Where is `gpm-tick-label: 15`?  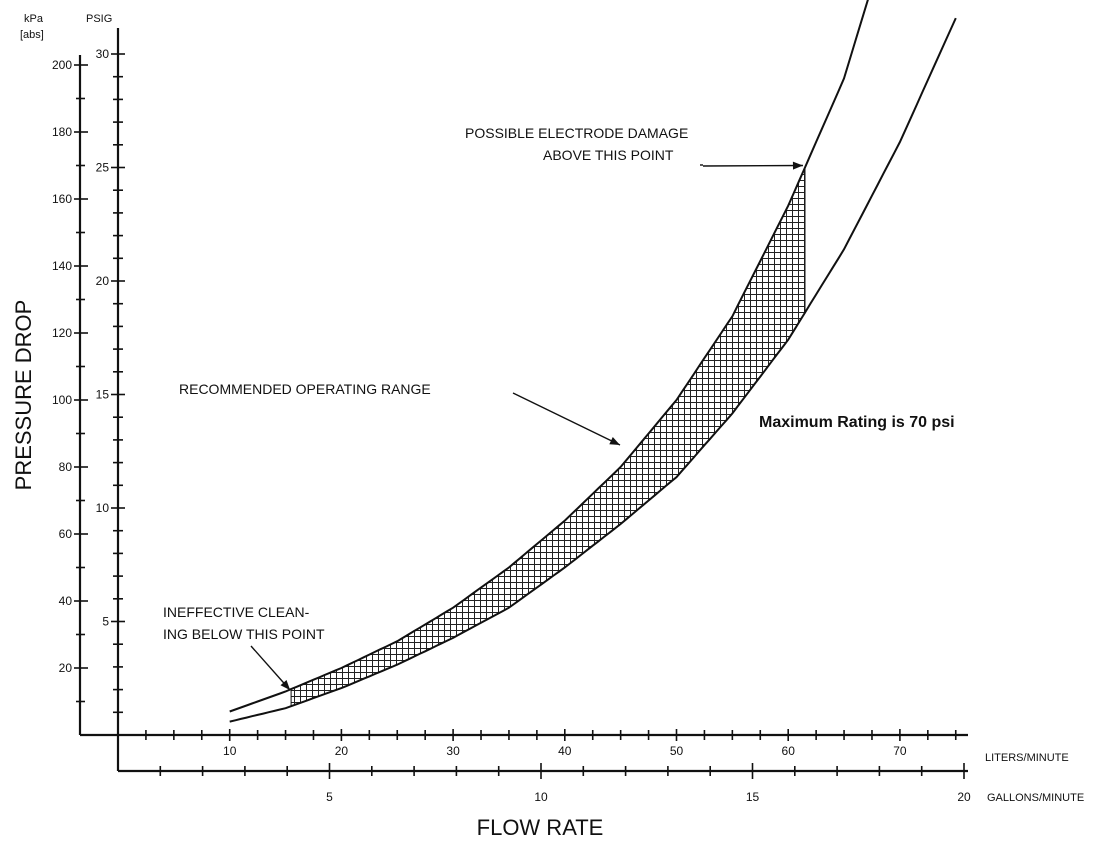 gpm-tick-label: 15 is located at coordinates (753, 797).